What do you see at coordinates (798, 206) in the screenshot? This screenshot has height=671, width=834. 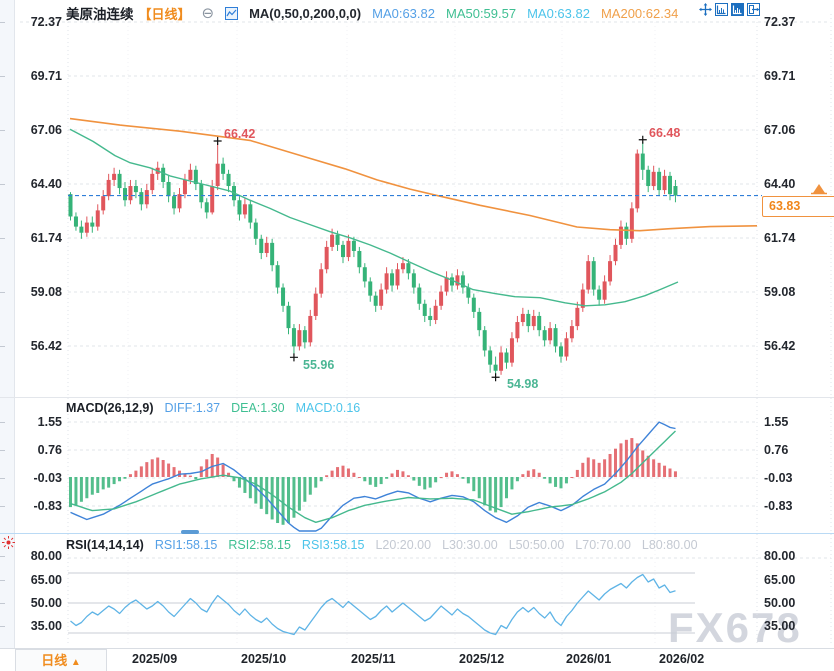 I see `last-price-box: 63.83` at bounding box center [798, 206].